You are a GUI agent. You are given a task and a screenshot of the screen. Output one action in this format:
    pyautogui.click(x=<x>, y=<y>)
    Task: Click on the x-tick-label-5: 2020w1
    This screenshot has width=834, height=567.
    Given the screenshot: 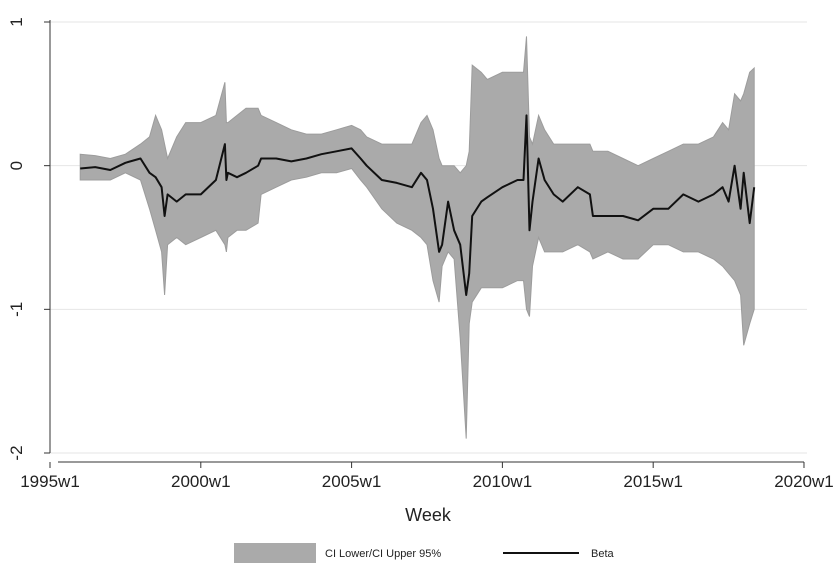 What is the action you would take?
    pyautogui.click(x=804, y=481)
    